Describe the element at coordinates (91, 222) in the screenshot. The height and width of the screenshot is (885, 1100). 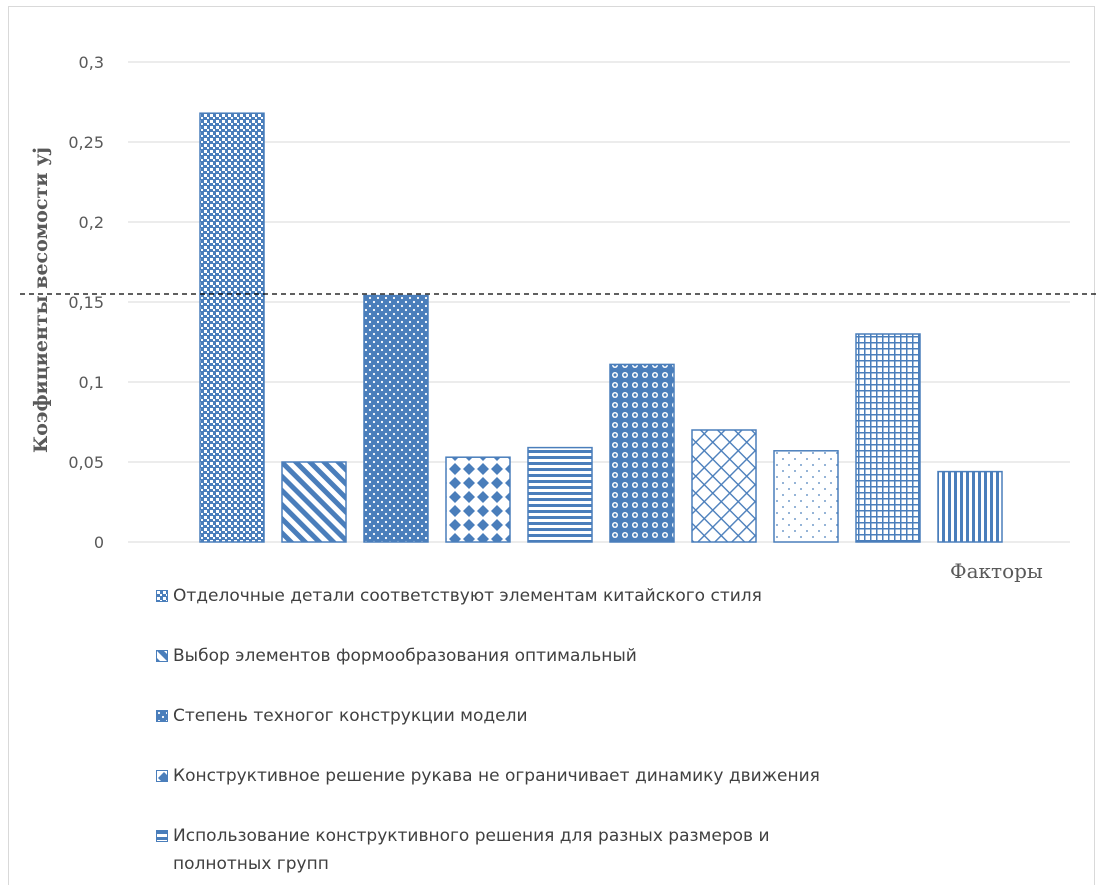
I see `y-tick-label: 0,2` at that location.